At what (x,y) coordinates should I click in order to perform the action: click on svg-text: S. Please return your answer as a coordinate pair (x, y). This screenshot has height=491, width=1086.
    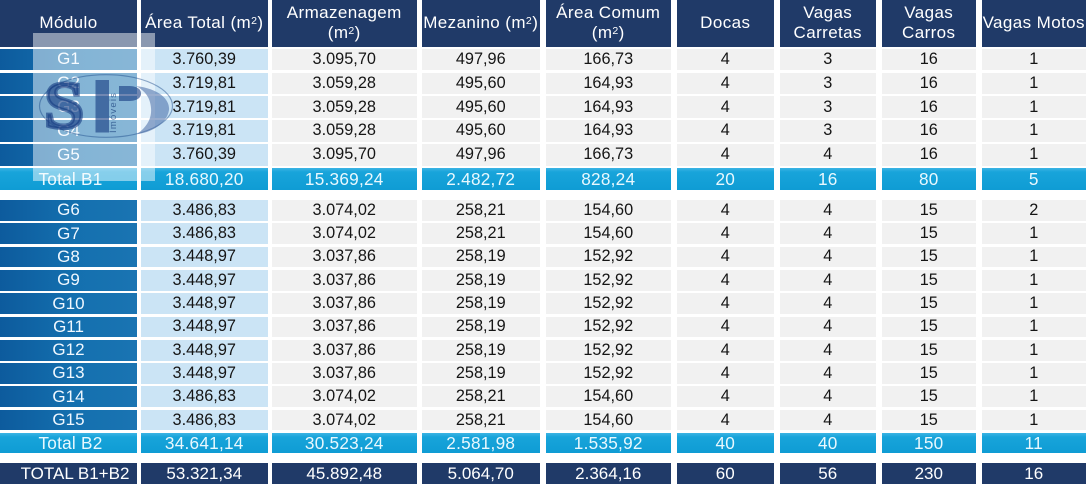
    Looking at the image, I should click on (64, 105).